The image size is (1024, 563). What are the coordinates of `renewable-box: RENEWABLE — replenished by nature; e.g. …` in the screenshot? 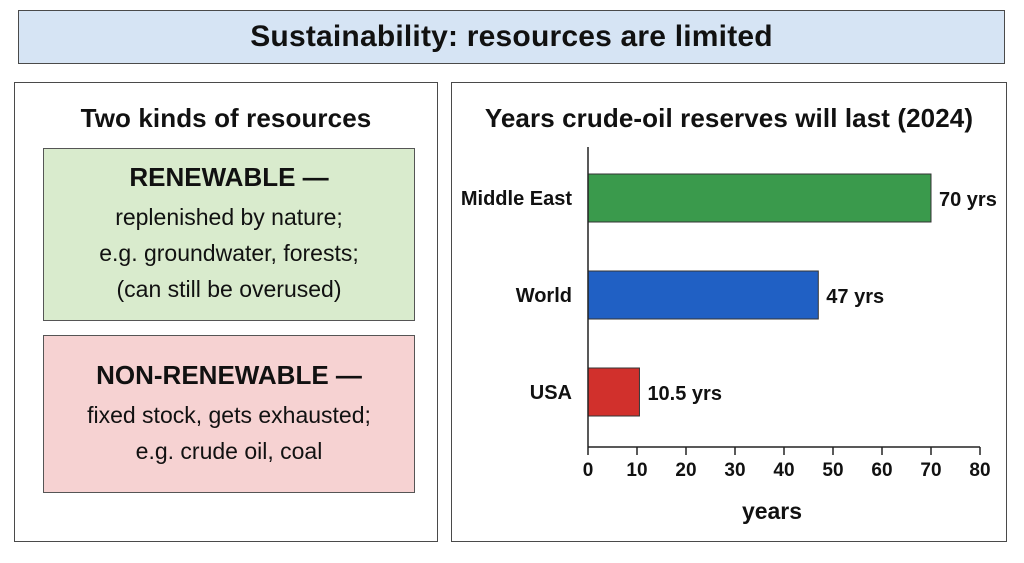 It's located at (229, 234).